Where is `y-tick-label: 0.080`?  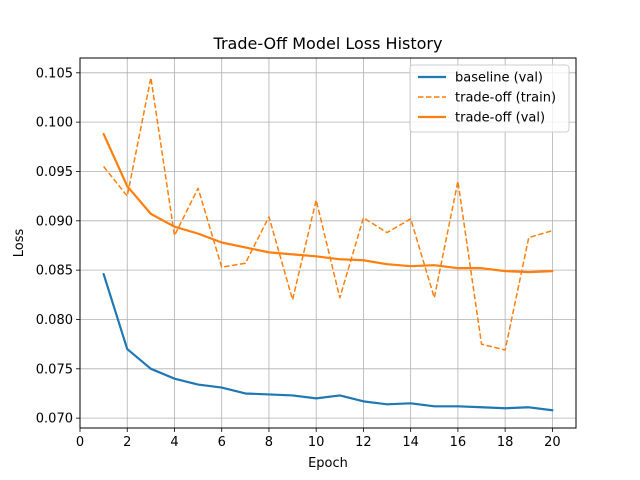
y-tick-label: 0.080 is located at coordinates (54, 320).